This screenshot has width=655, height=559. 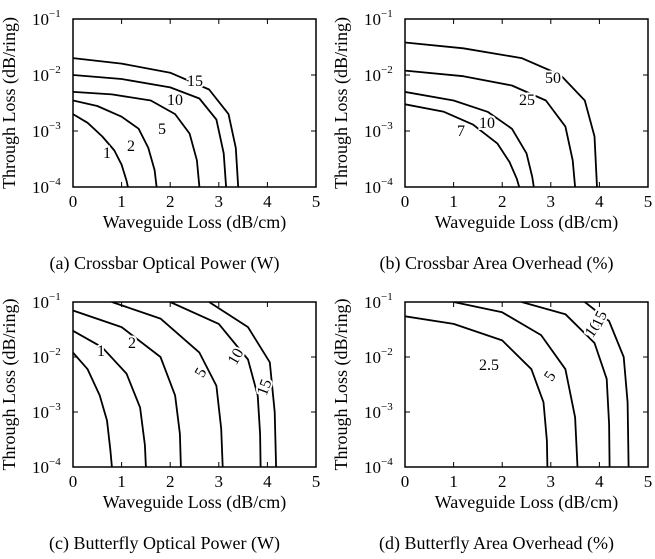 I want to click on contour-label-halo: 5, so click(x=162, y=129).